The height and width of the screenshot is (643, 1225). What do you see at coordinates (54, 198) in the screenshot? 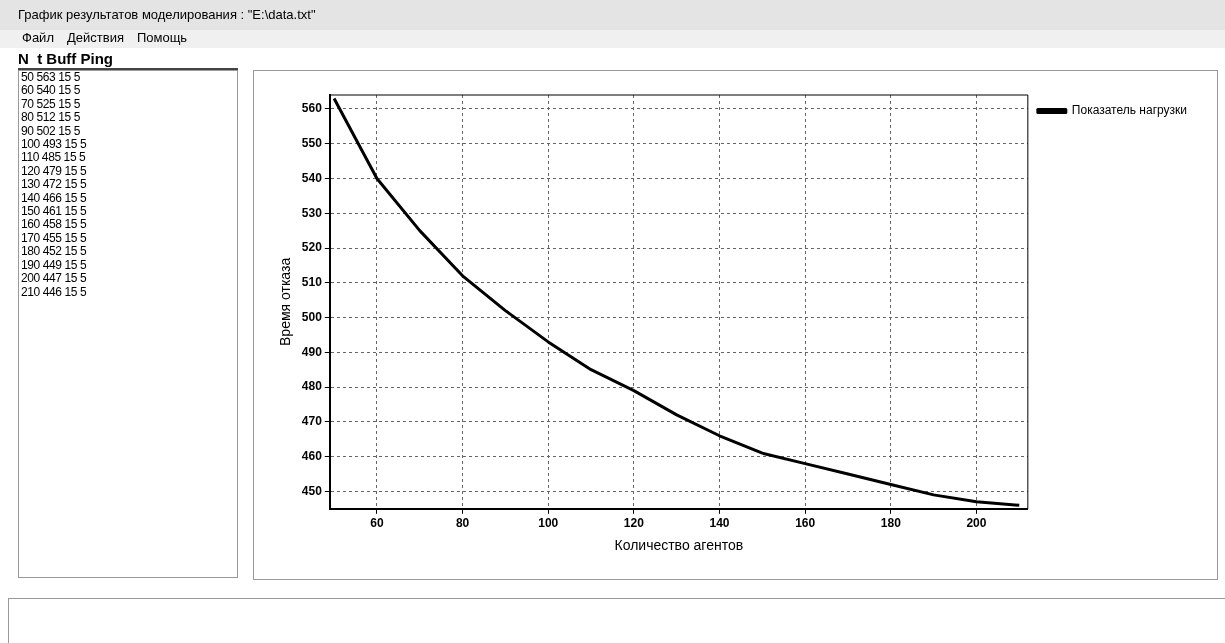
I see `text: 140 466 15 5` at bounding box center [54, 198].